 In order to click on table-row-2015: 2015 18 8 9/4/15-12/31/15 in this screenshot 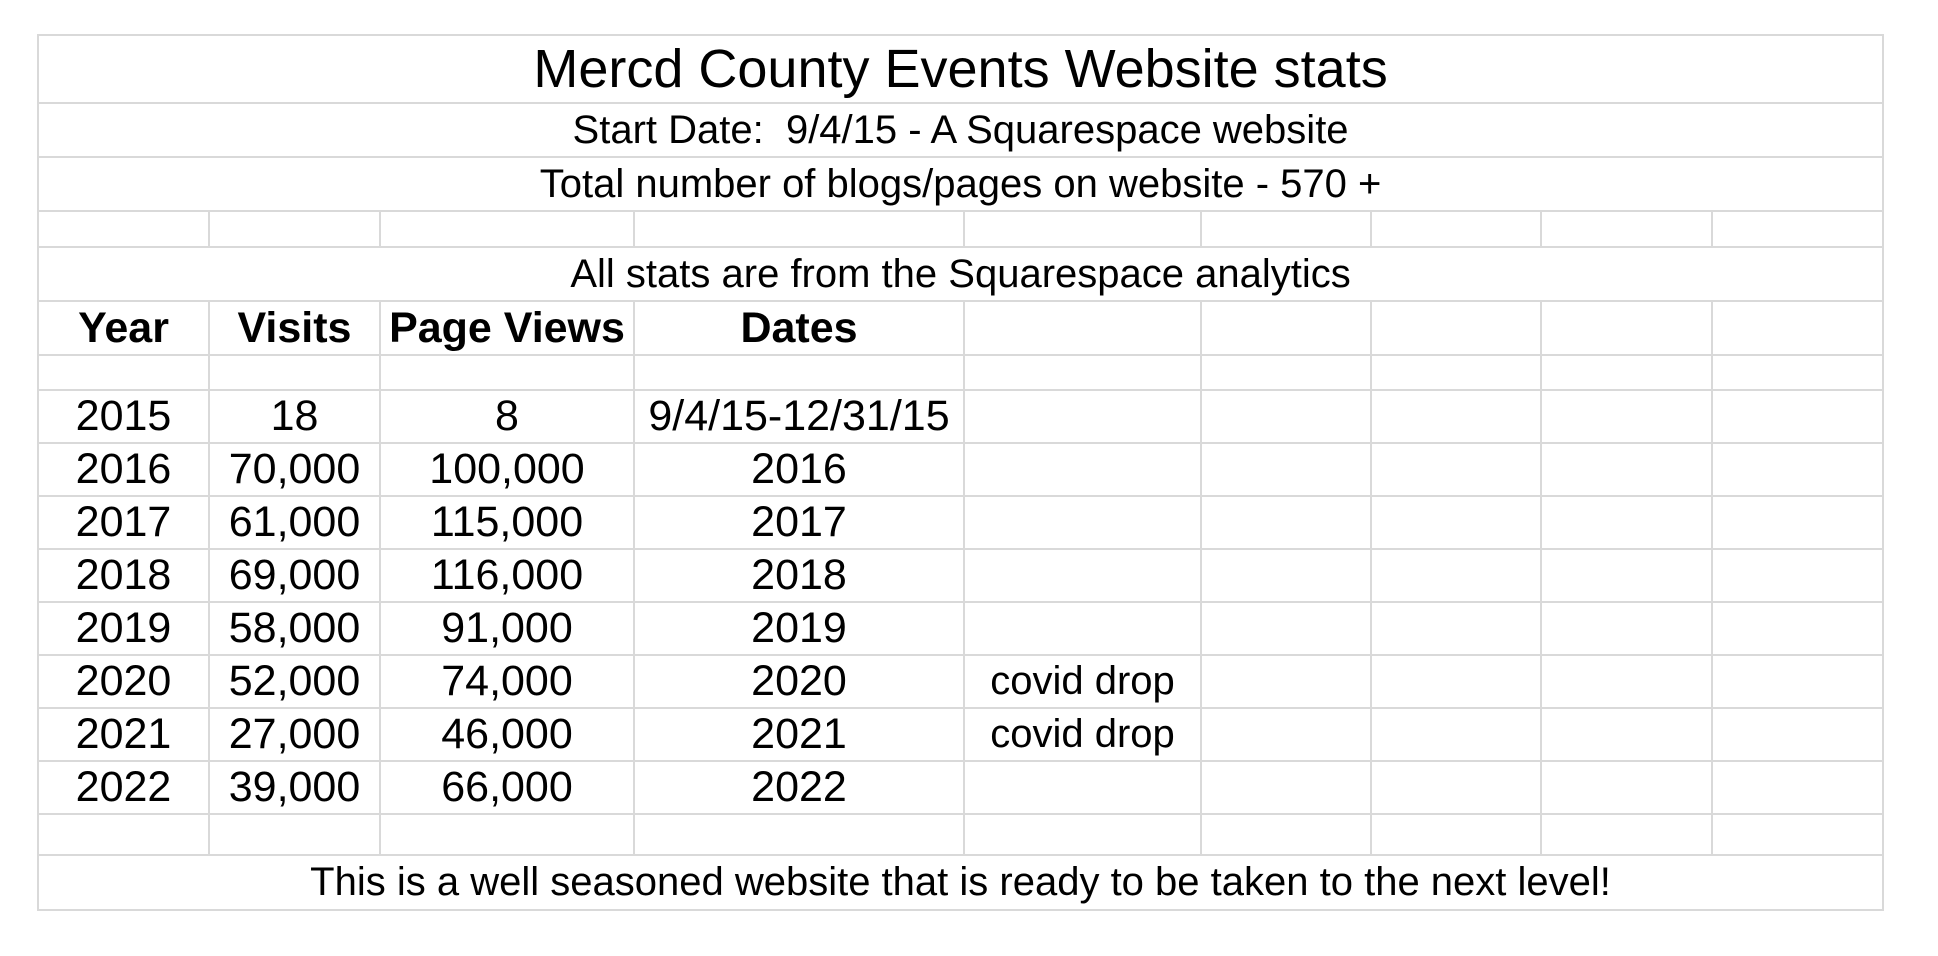, I will do `click(961, 416)`.